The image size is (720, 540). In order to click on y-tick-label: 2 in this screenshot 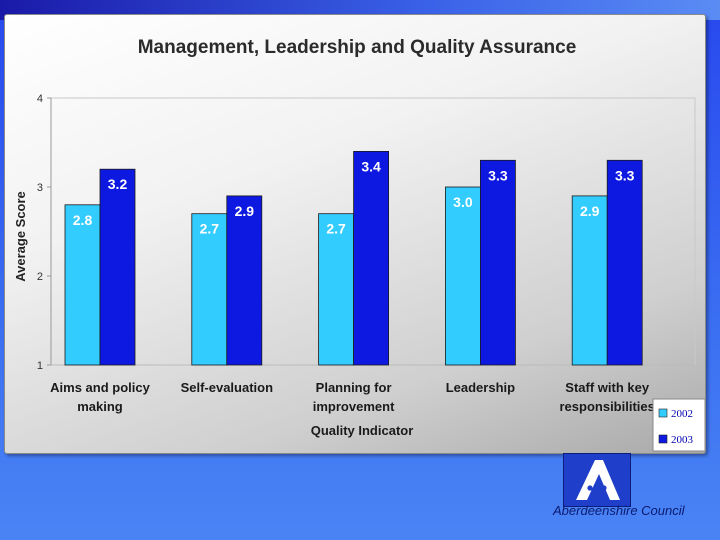, I will do `click(40, 277)`.